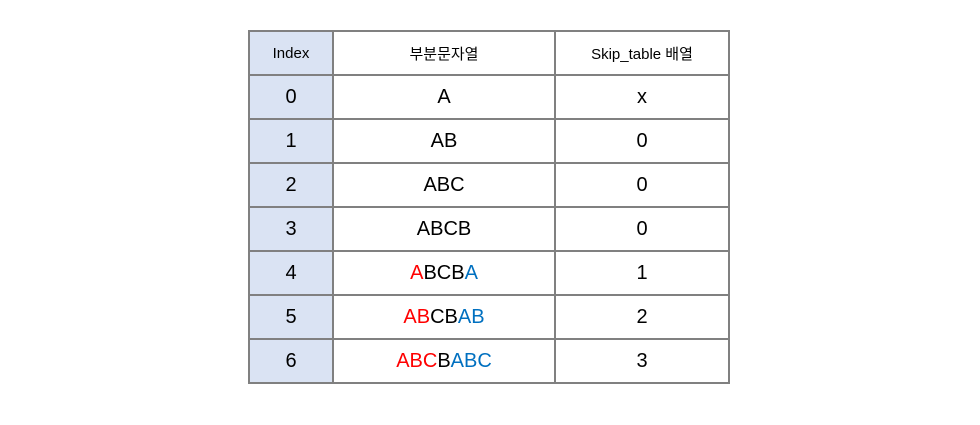 This screenshot has height=425, width=980. What do you see at coordinates (291, 361) in the screenshot?
I see `index-cell: 6` at bounding box center [291, 361].